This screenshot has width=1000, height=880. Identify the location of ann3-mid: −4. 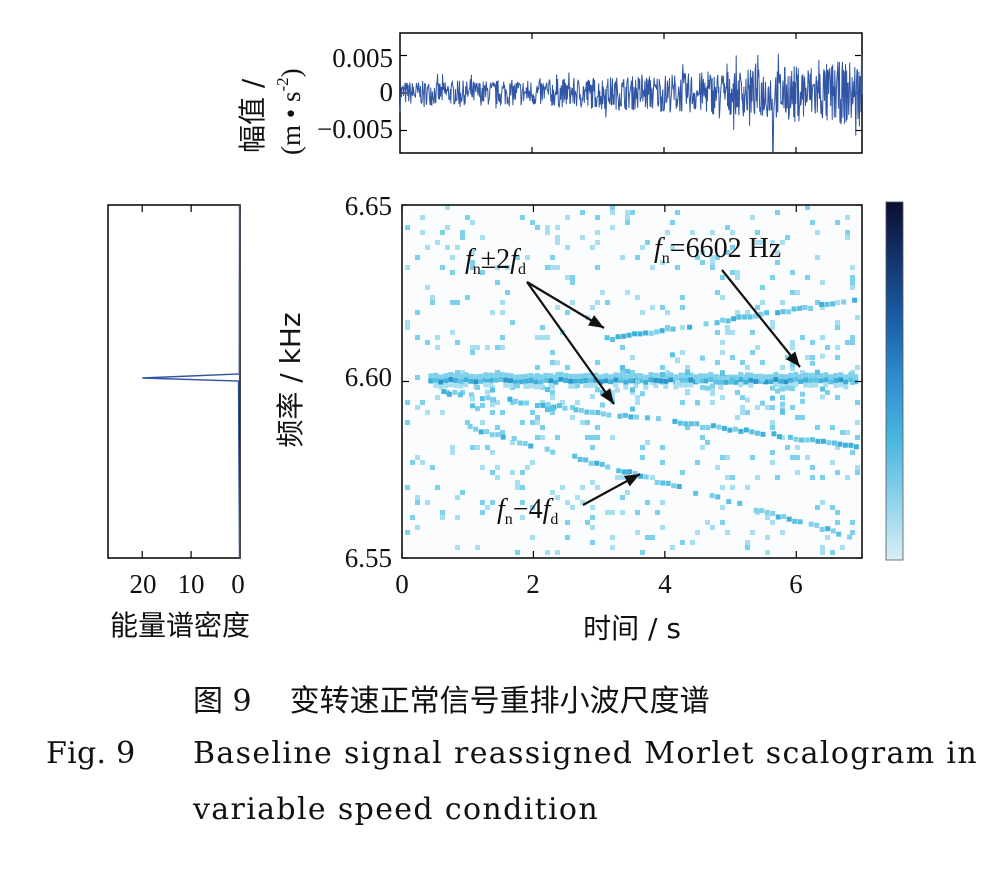
(528, 509).